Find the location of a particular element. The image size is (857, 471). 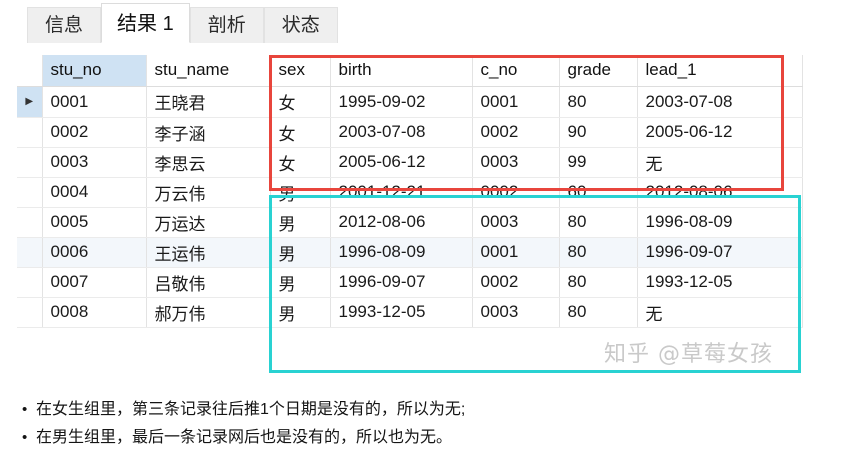

table-row: 0004 万云伟 男 2001-12-21 0002 60 2012-08-06 is located at coordinates (410, 192).